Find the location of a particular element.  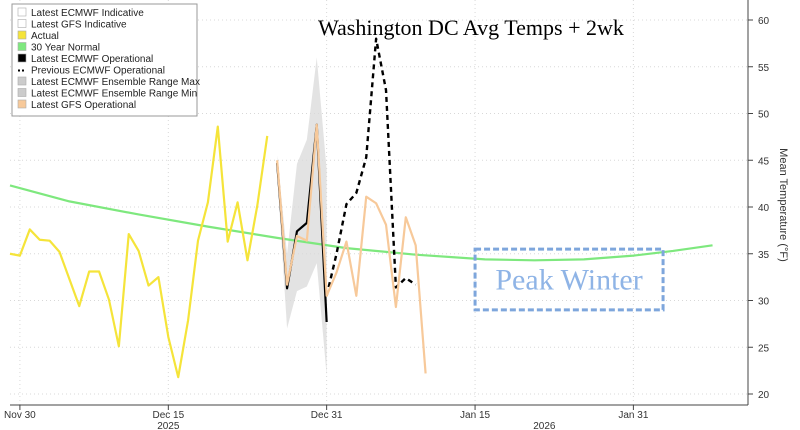

x-tick-label: Jan 31 is located at coordinates (633, 415).